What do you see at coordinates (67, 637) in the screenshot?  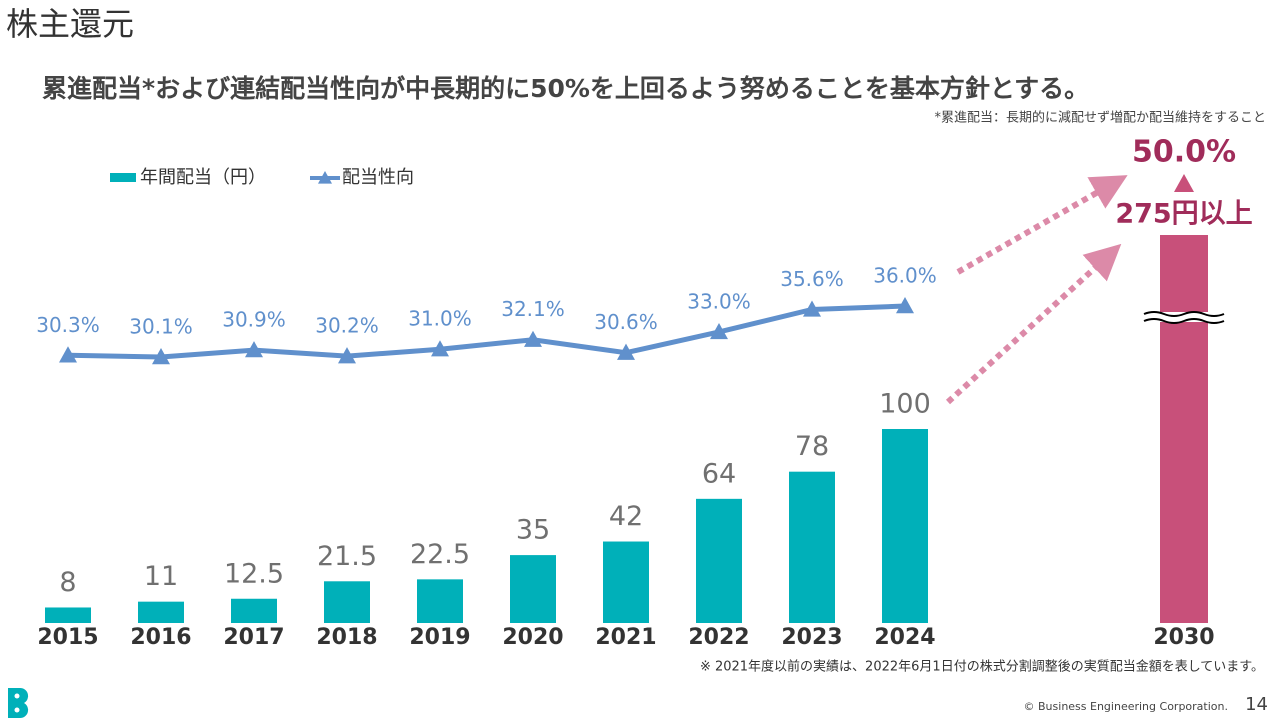 I see `x-tick-label: 2015` at bounding box center [67, 637].